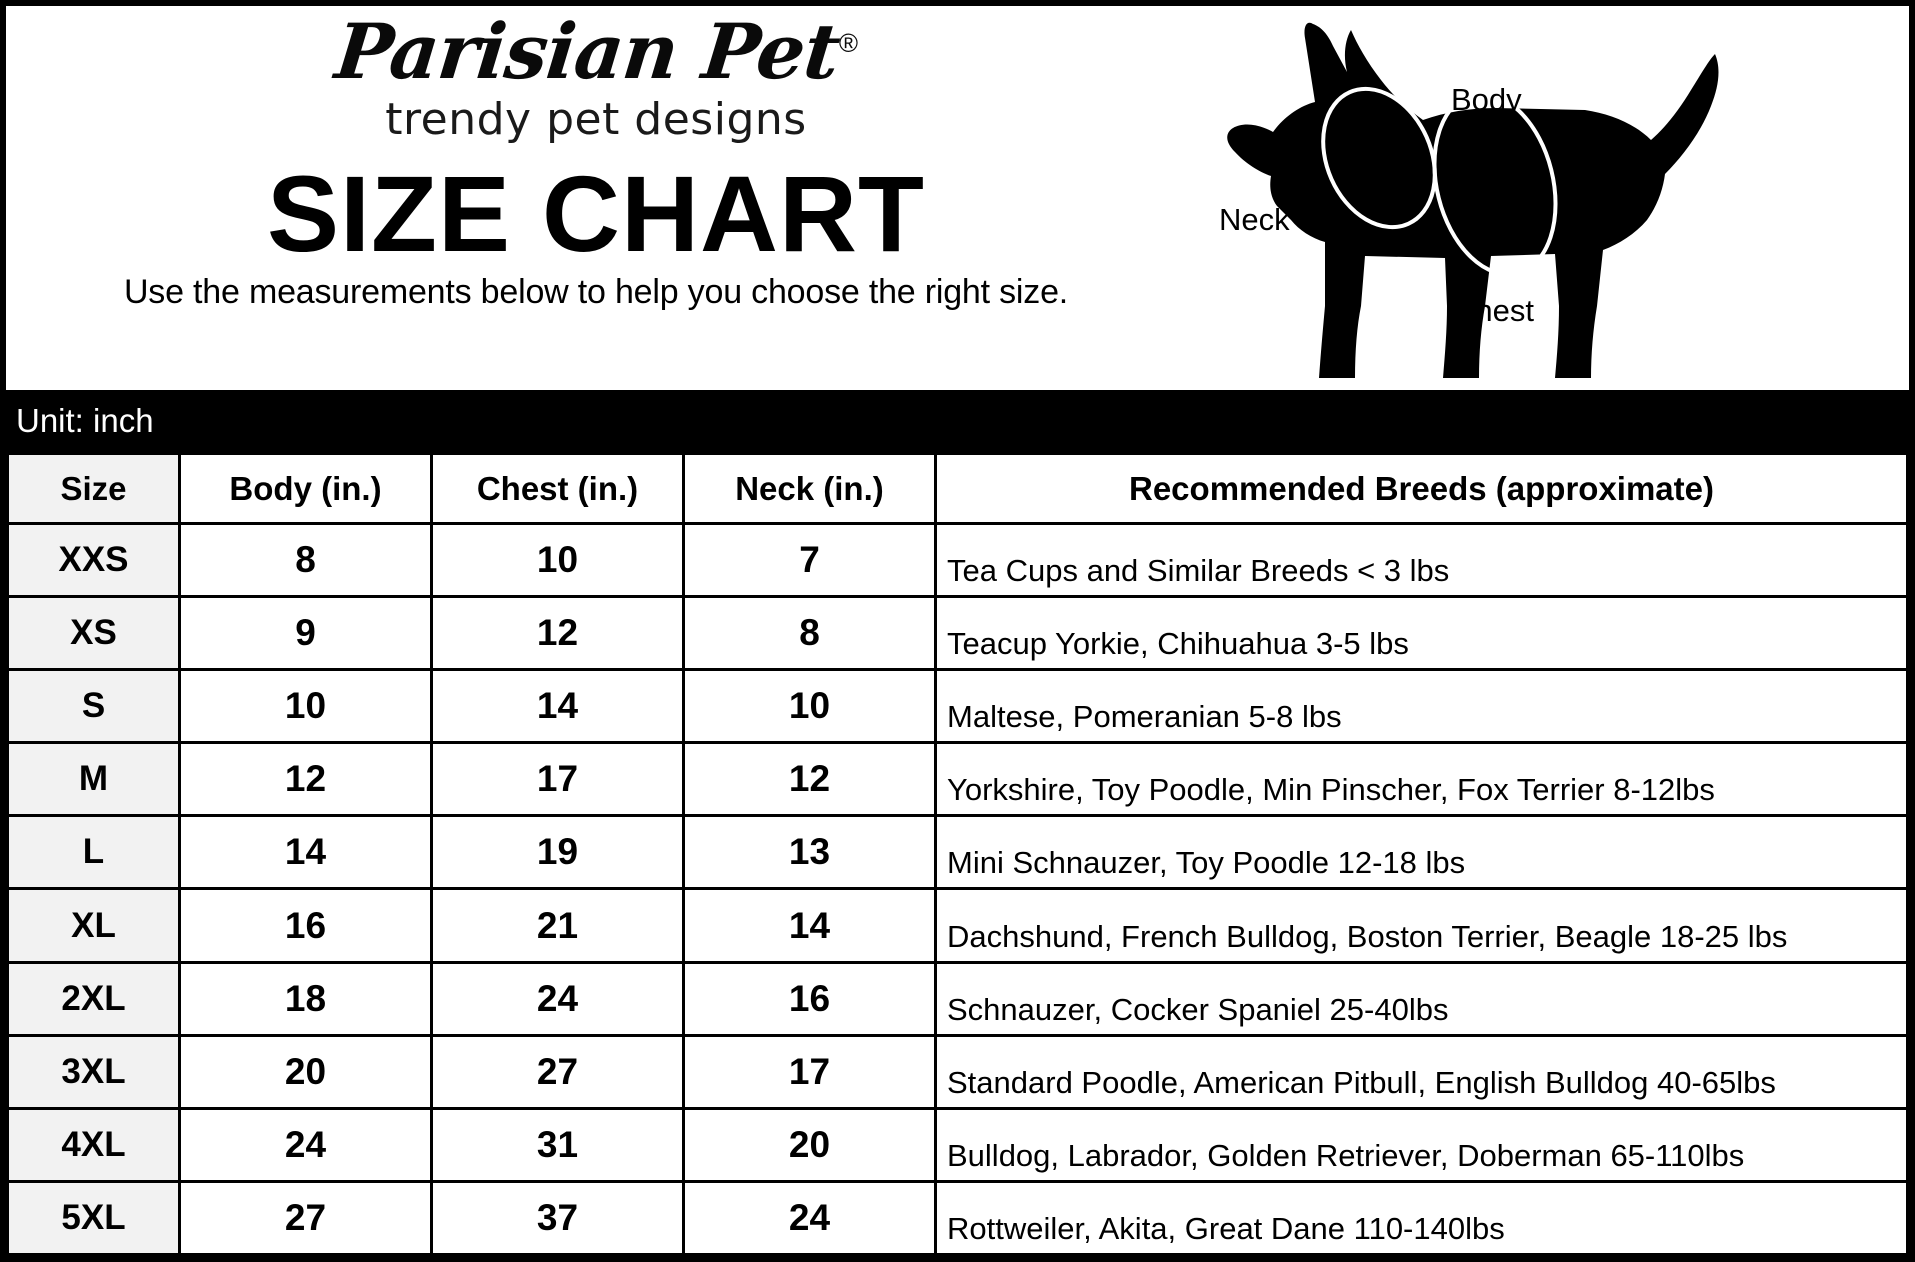  What do you see at coordinates (1421, 488) in the screenshot?
I see `column-header-breeds: Recommended Breeds (approximate)` at bounding box center [1421, 488].